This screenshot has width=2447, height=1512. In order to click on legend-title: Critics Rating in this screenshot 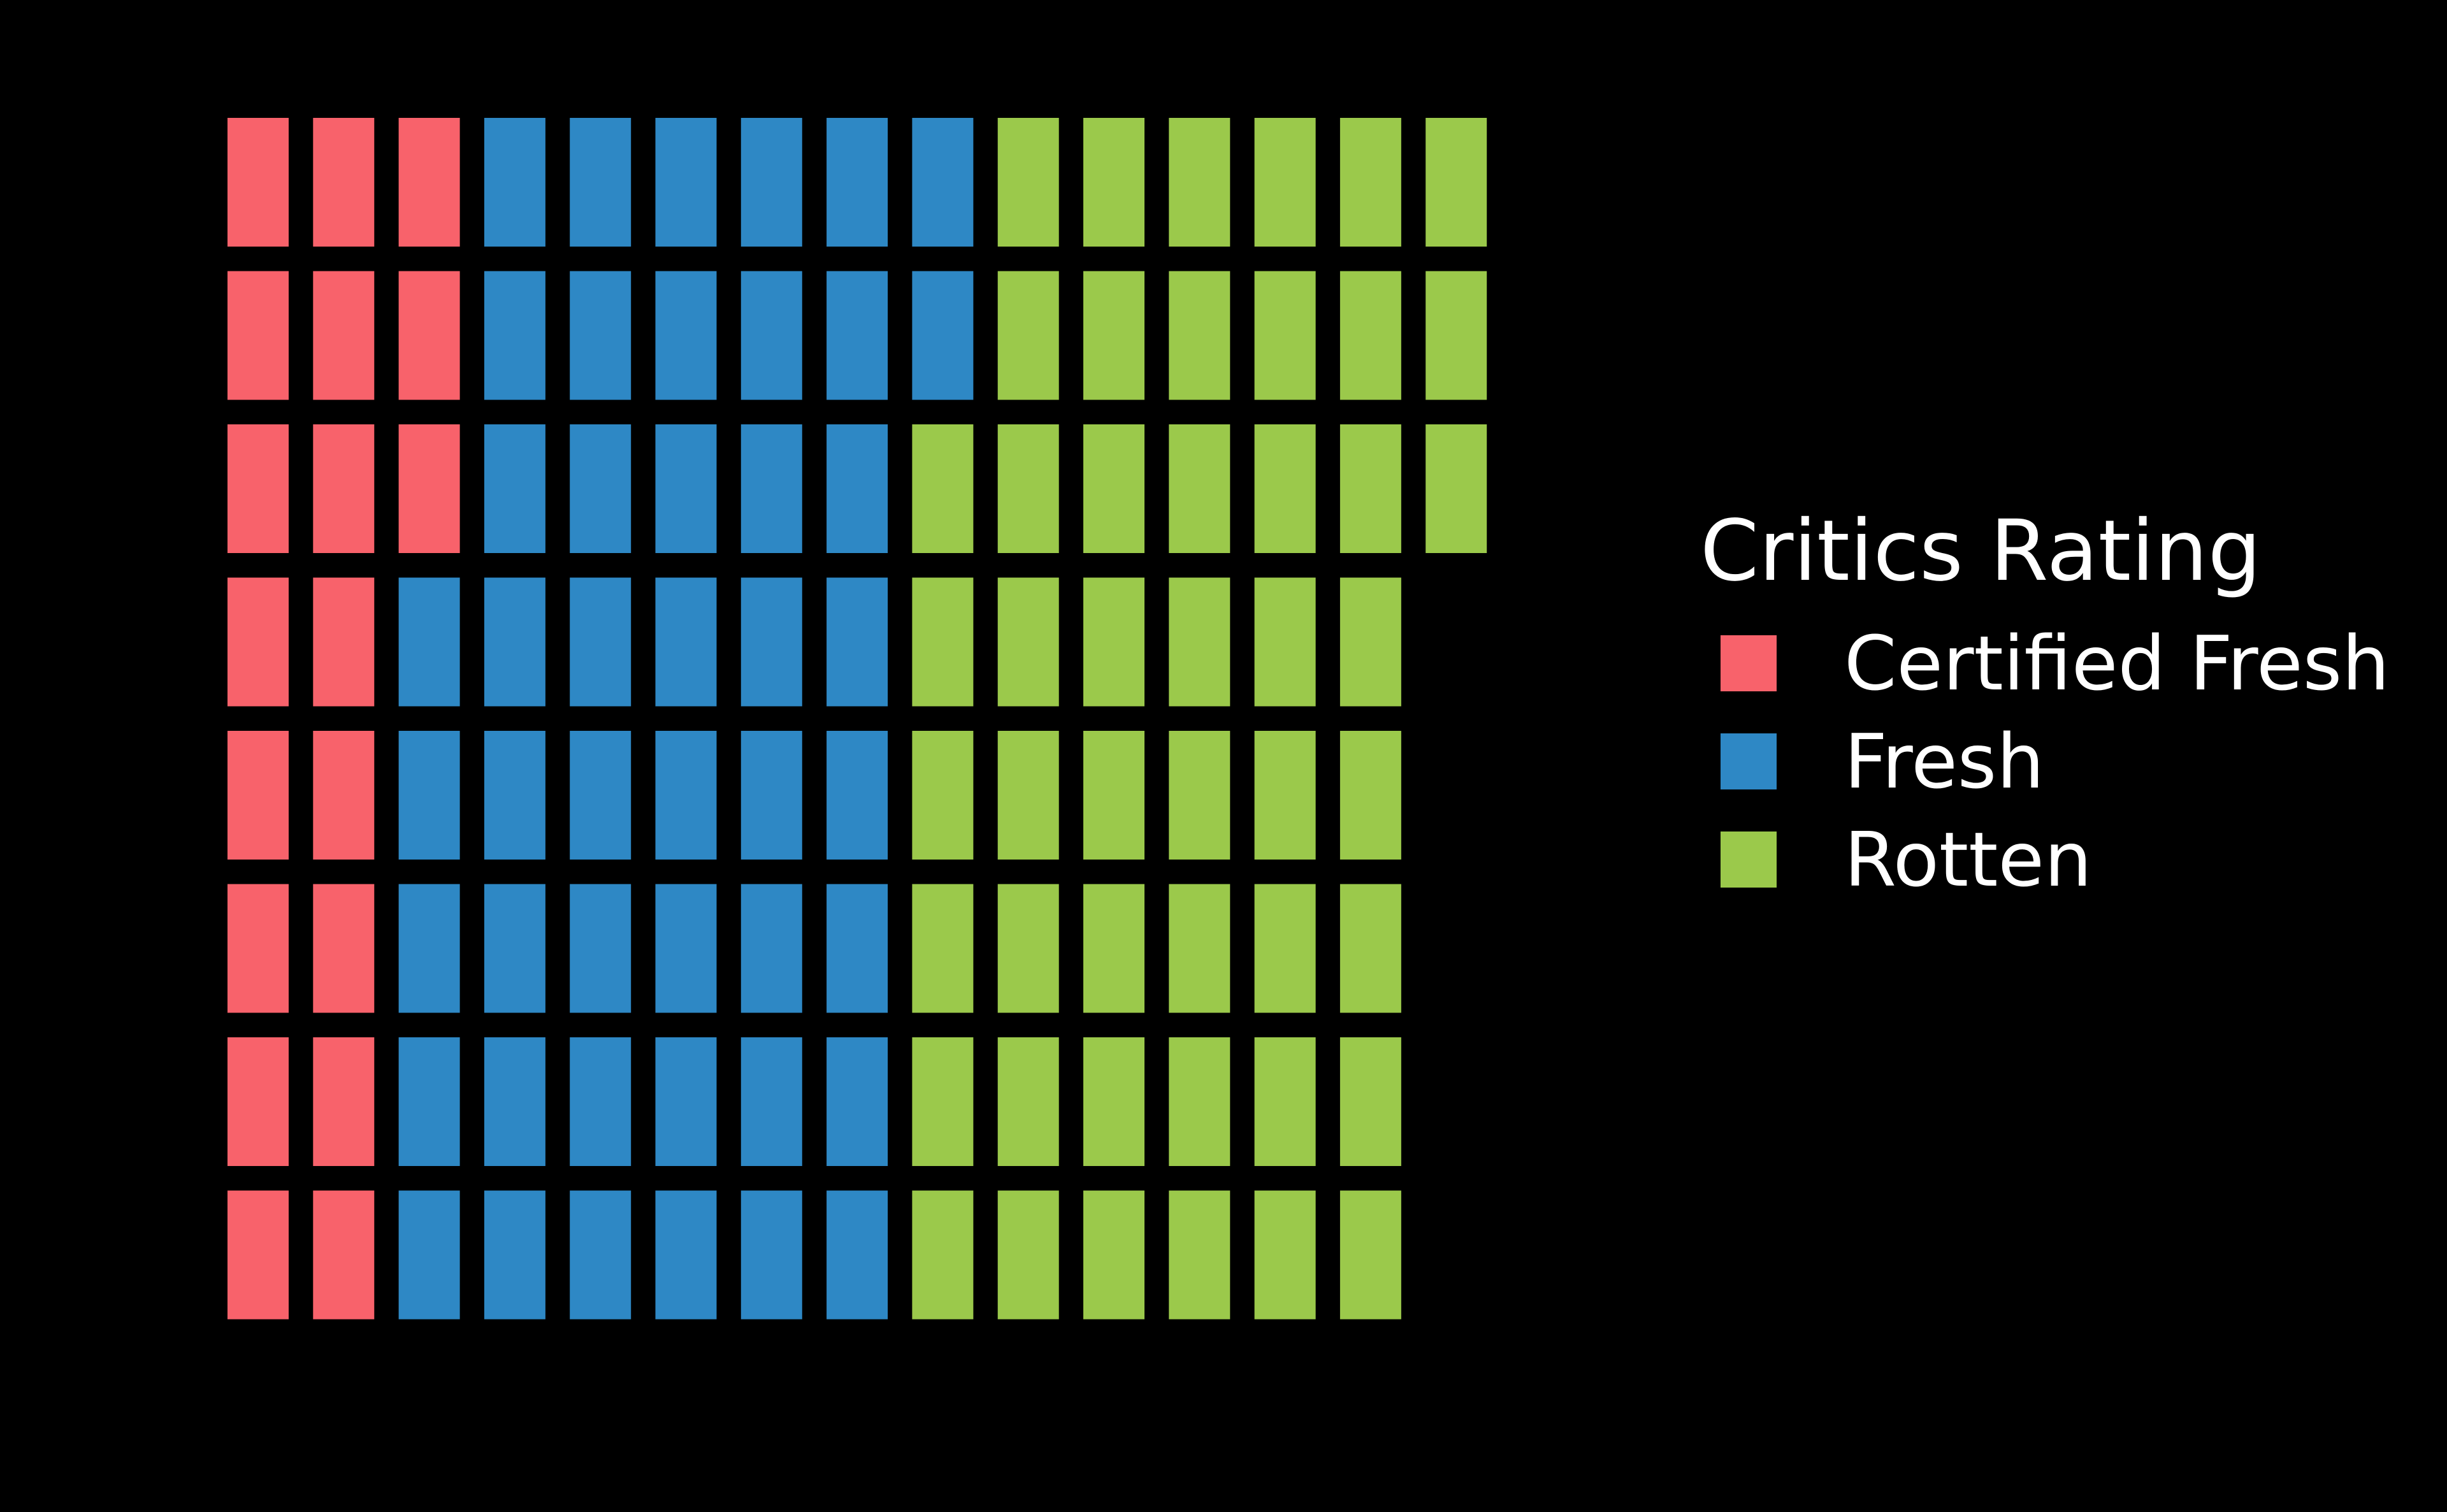, I will do `click(1981, 551)`.